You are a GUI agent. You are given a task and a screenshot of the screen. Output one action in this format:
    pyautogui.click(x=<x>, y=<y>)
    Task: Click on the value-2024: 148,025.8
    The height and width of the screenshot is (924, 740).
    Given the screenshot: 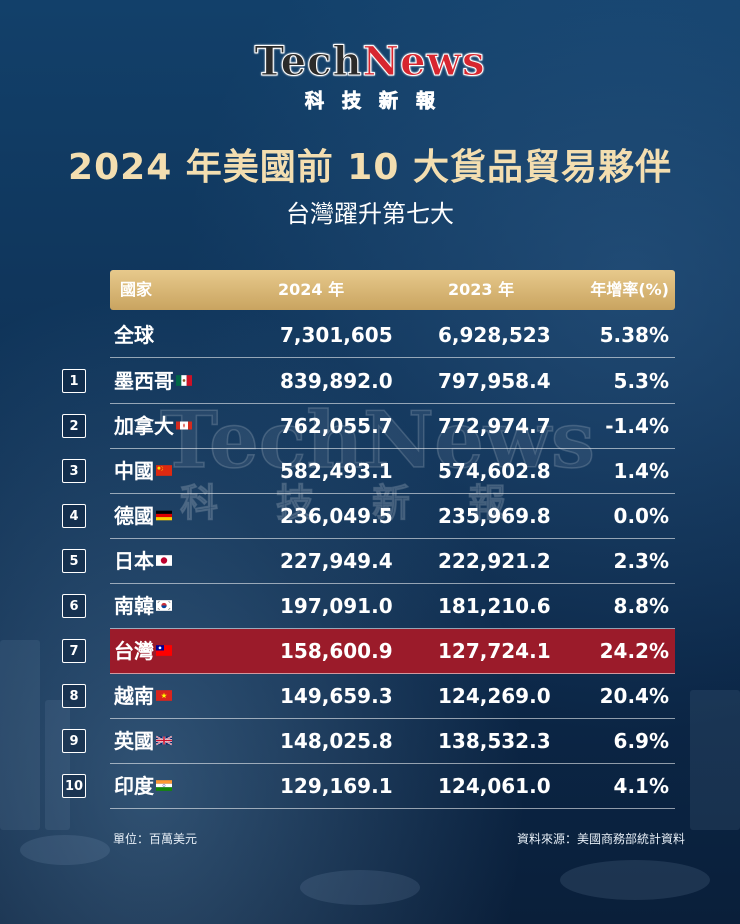 What is the action you would take?
    pyautogui.click(x=336, y=741)
    